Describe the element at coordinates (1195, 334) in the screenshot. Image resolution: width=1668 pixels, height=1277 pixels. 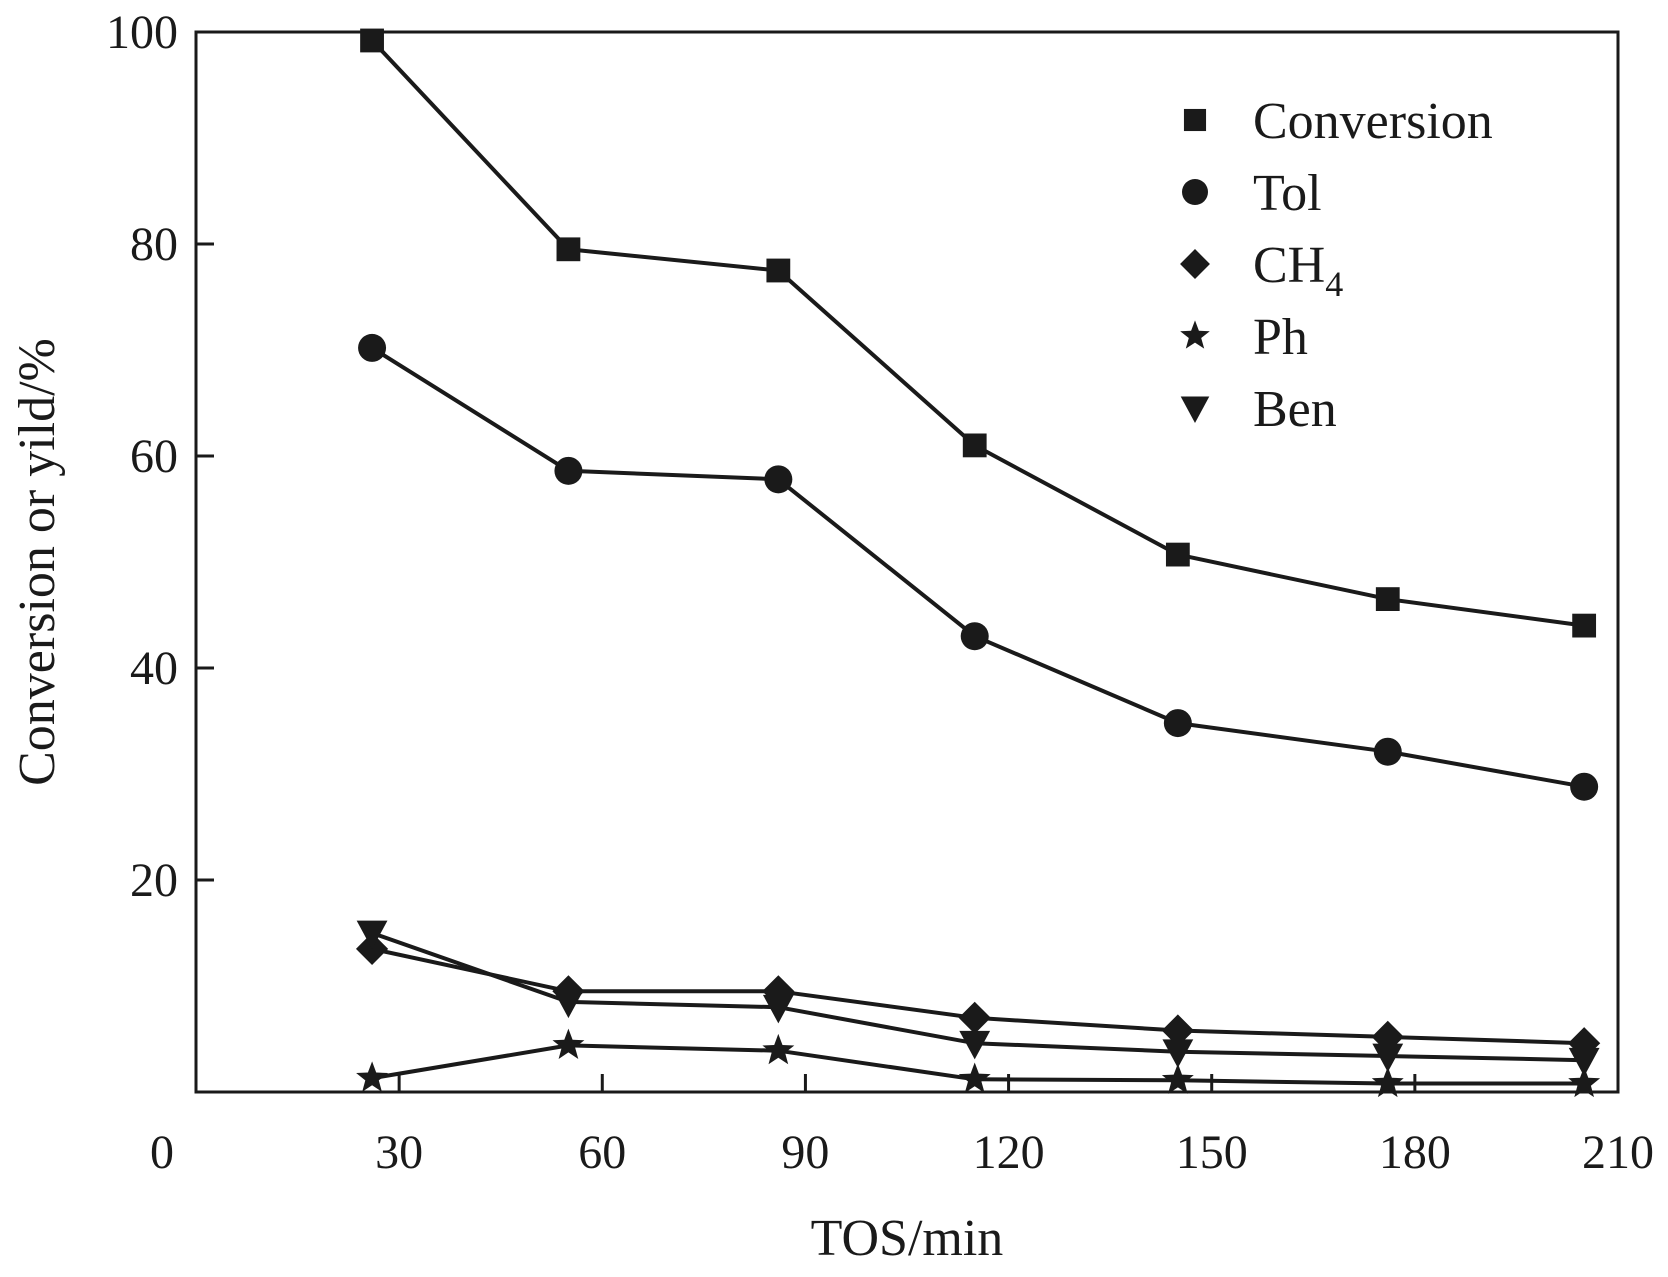
I see `legend-marker-star` at that location.